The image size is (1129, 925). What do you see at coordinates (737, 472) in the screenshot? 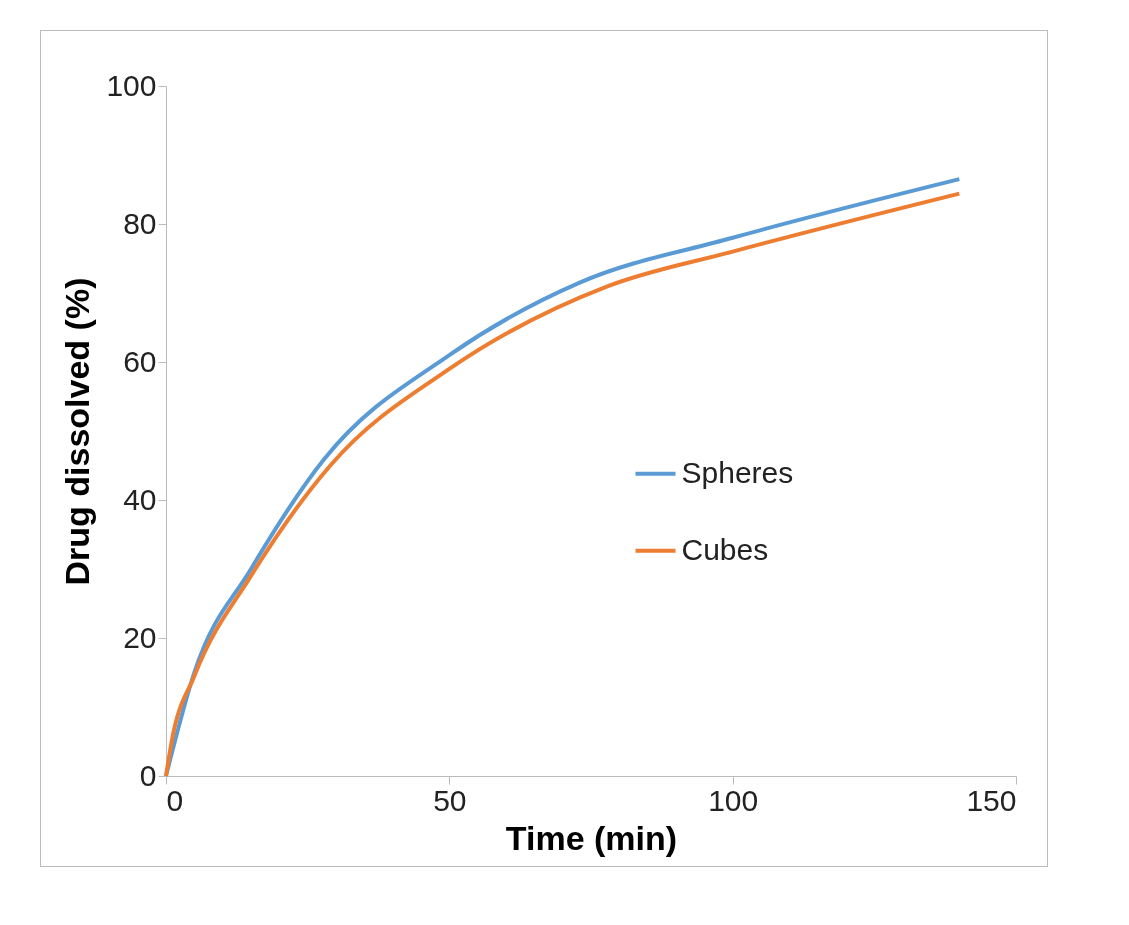
I see `legend-label: Spheres` at bounding box center [737, 472].